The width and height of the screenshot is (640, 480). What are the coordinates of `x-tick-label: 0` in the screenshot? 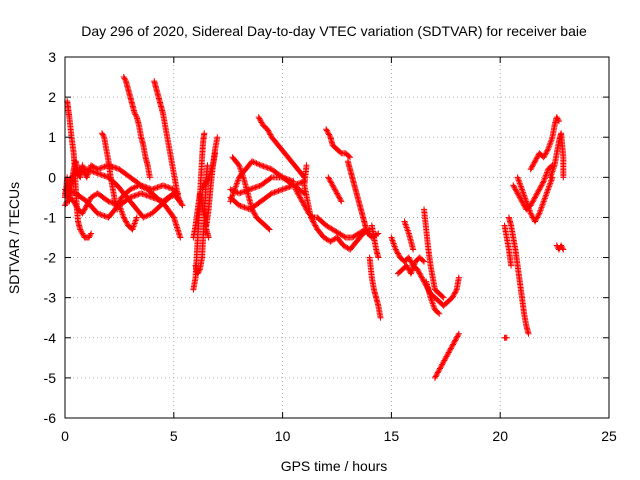 It's located at (65, 436).